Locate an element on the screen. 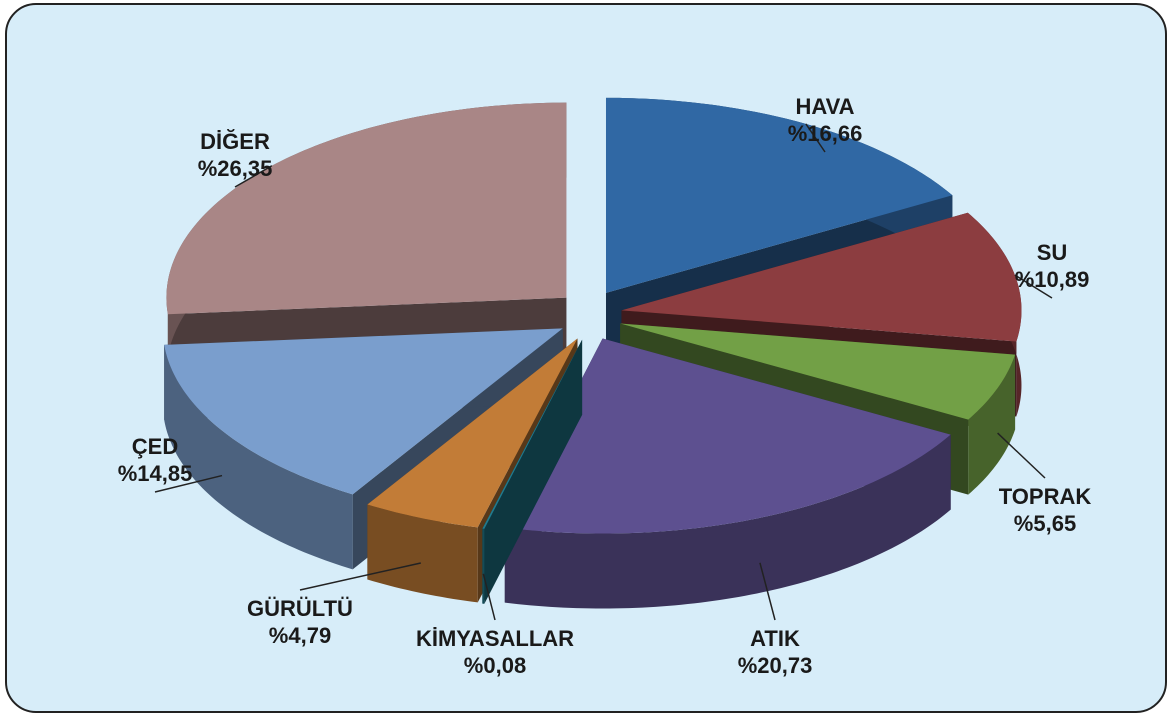 This screenshot has height=717, width=1171. slice-label: GÜRÜLTÜ is located at coordinates (300, 608).